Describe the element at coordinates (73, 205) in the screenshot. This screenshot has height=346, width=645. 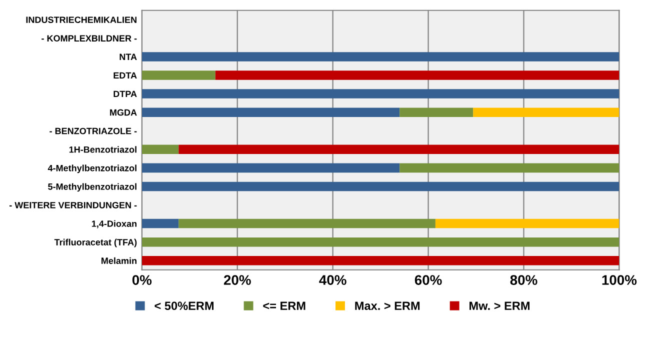
I see `y-tick-label: - WEITERE VERBINDUNGEN -` at that location.